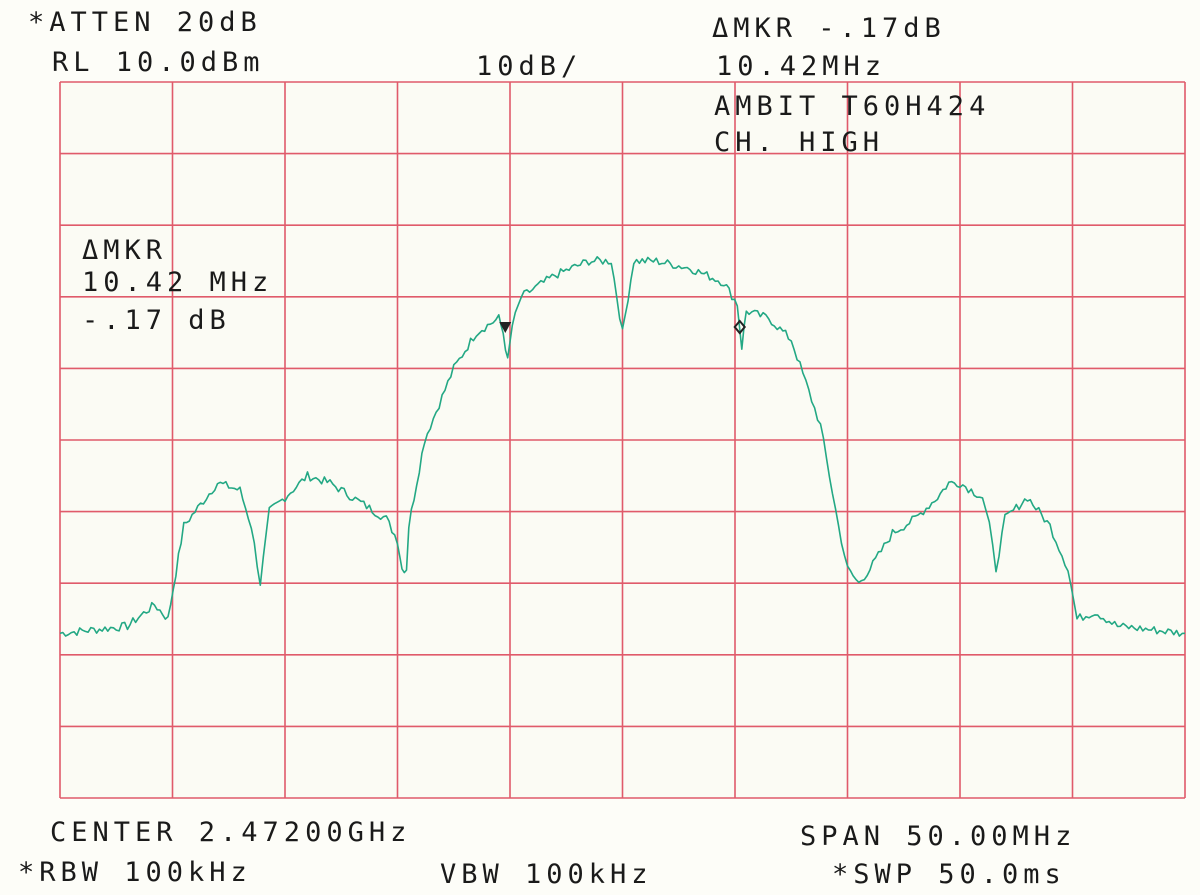 The height and width of the screenshot is (895, 1200). What do you see at coordinates (740, 327) in the screenshot?
I see `reference-marker-diamond` at bounding box center [740, 327].